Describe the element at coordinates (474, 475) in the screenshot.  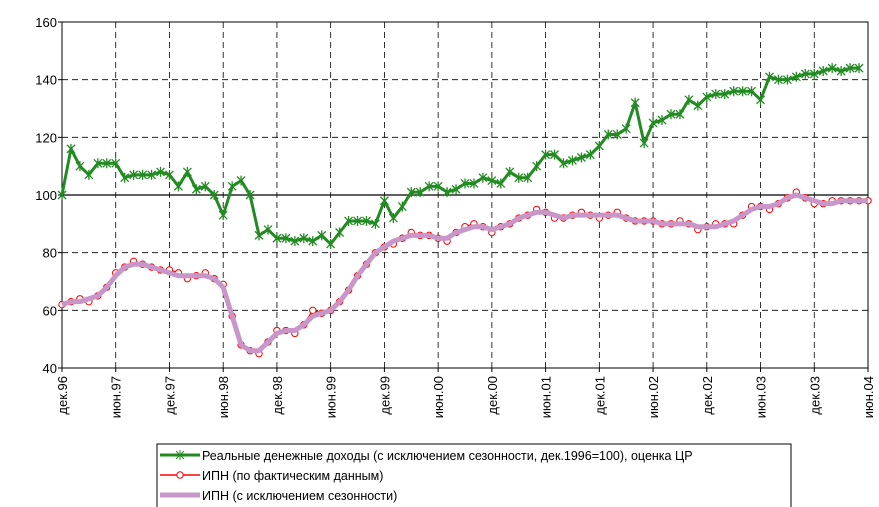
I see `legend-box` at that location.